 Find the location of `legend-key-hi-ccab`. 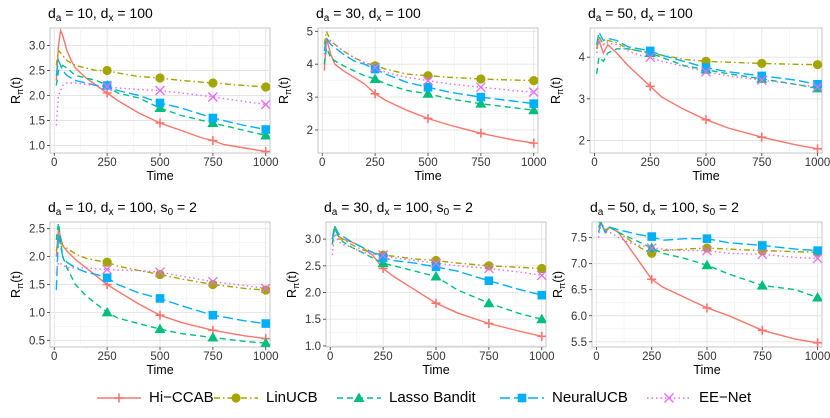

legend-key-hi-ccab is located at coordinates (119, 398).